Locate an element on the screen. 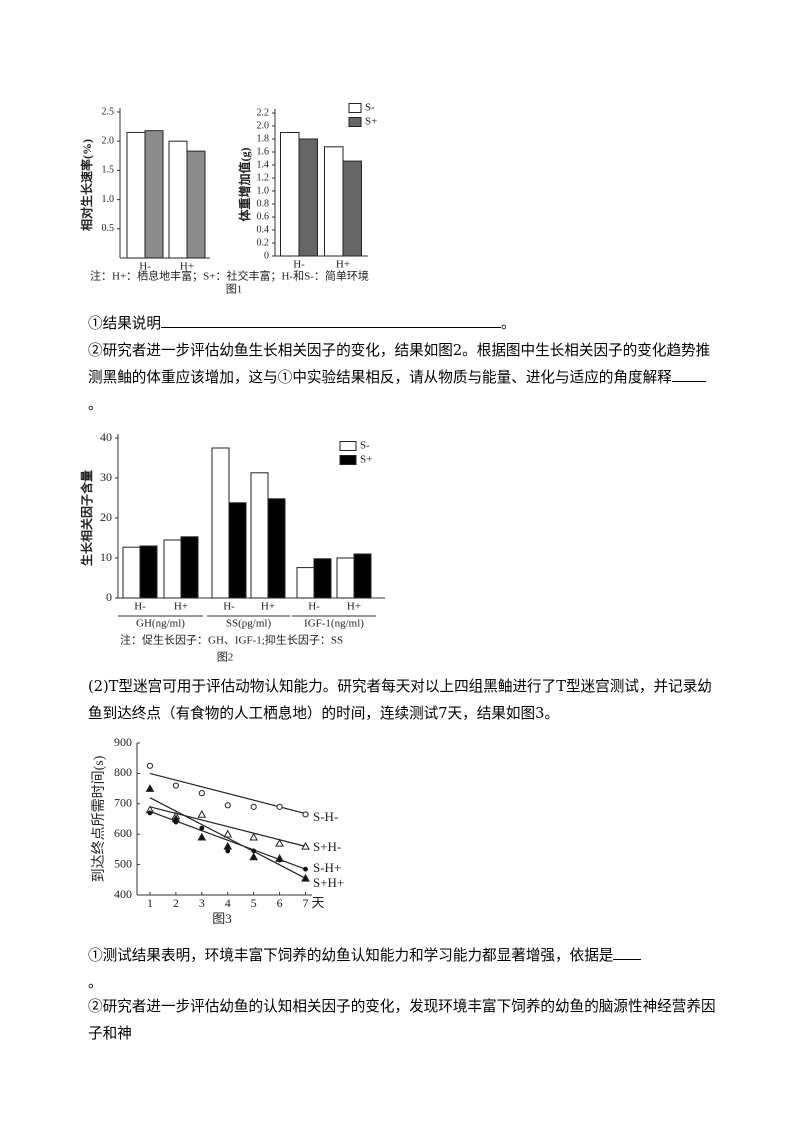 Image resolution: width=800 pixels, height=1132 pixels. group-label: GH(ng/ml) is located at coordinates (160, 624).